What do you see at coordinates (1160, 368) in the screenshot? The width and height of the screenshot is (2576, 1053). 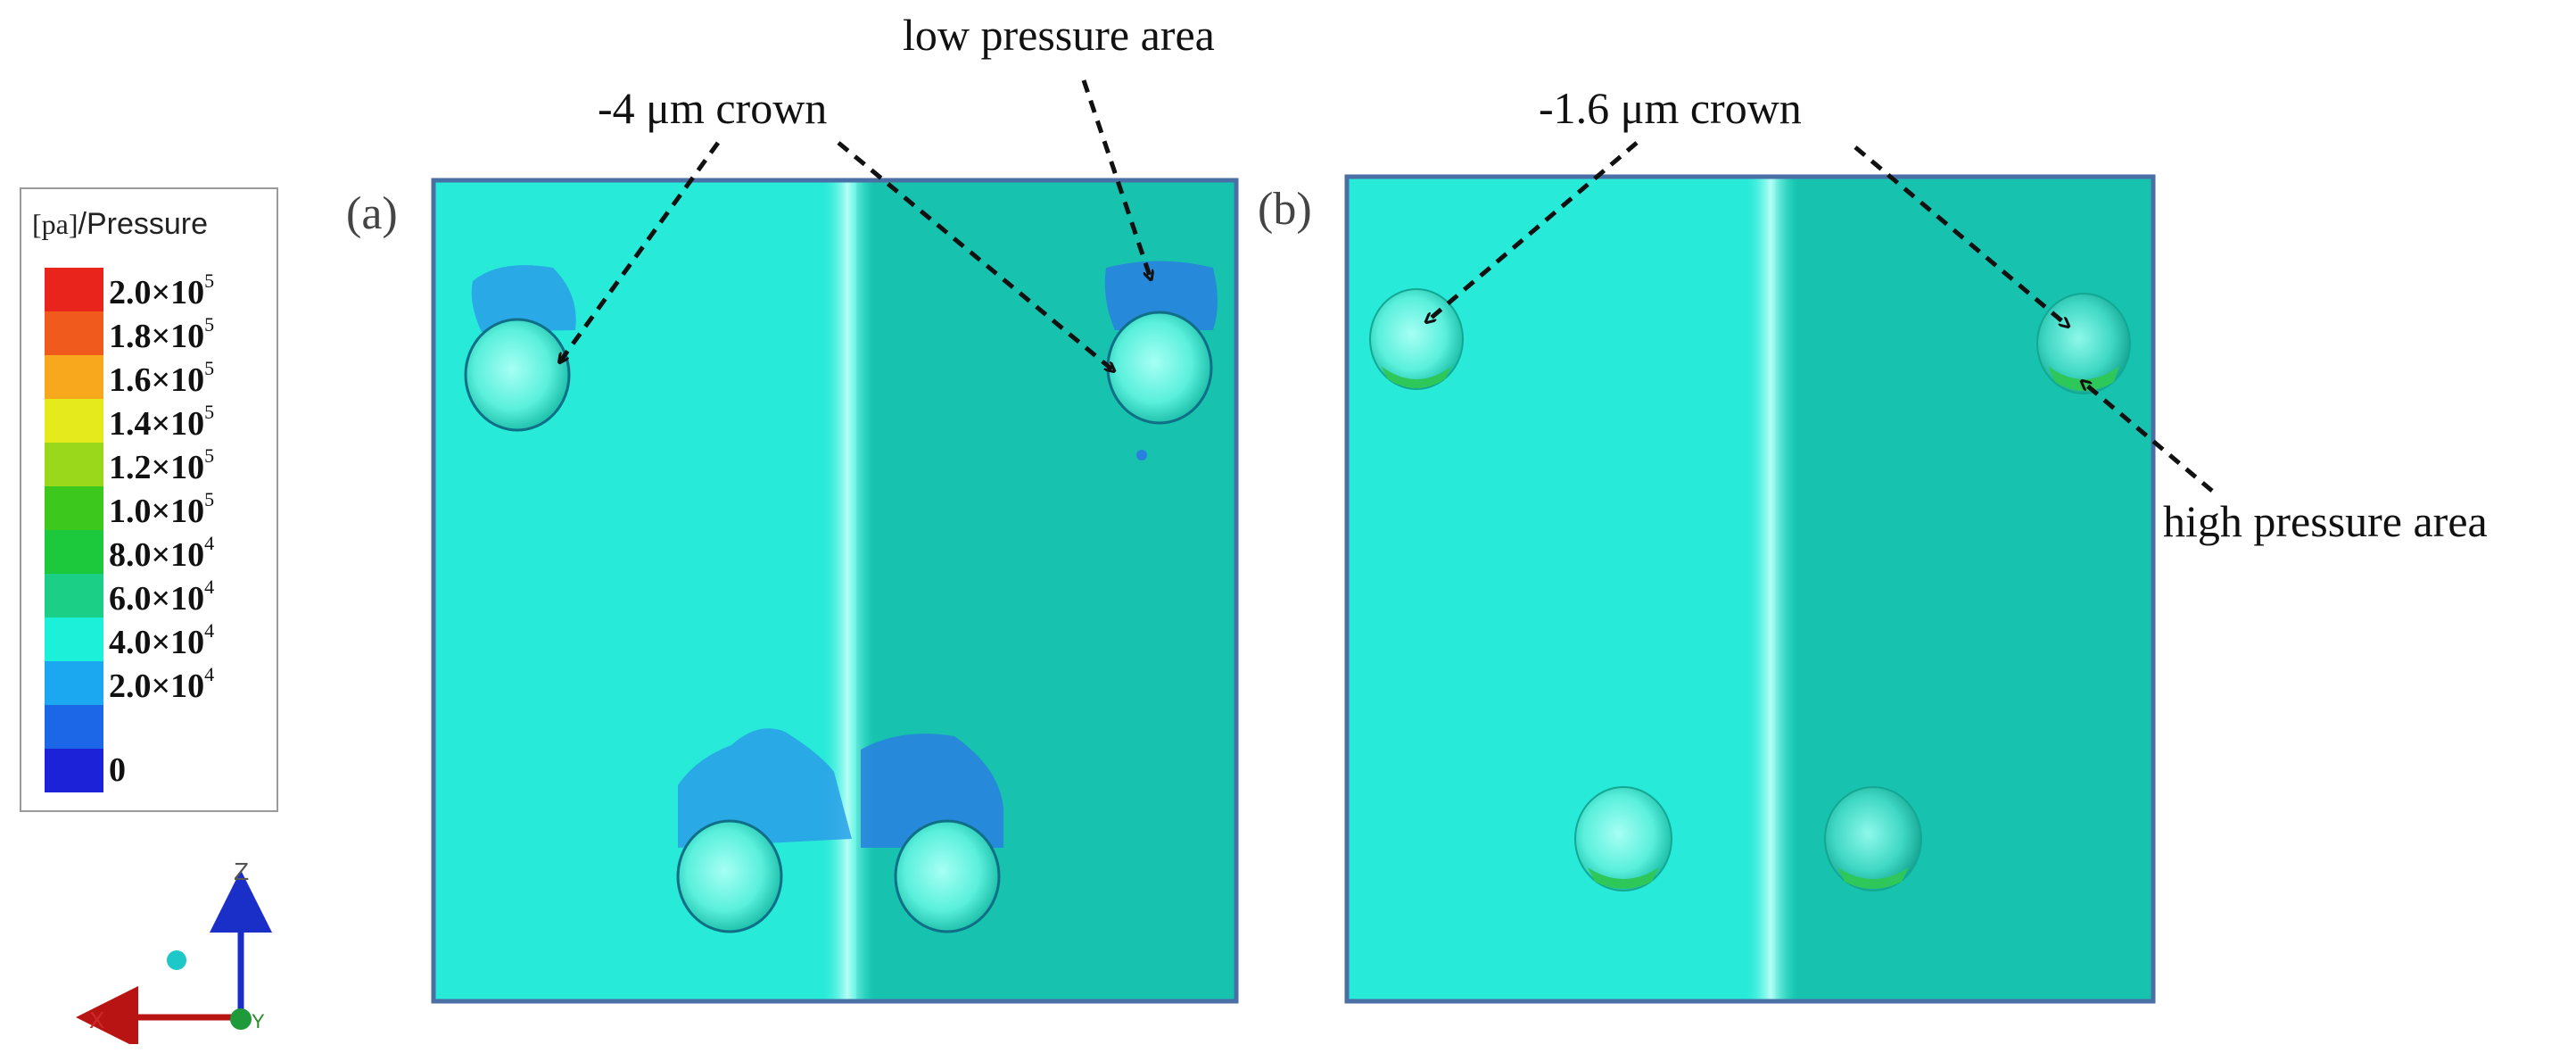 I see `panel-a-crown-top-right` at bounding box center [1160, 368].